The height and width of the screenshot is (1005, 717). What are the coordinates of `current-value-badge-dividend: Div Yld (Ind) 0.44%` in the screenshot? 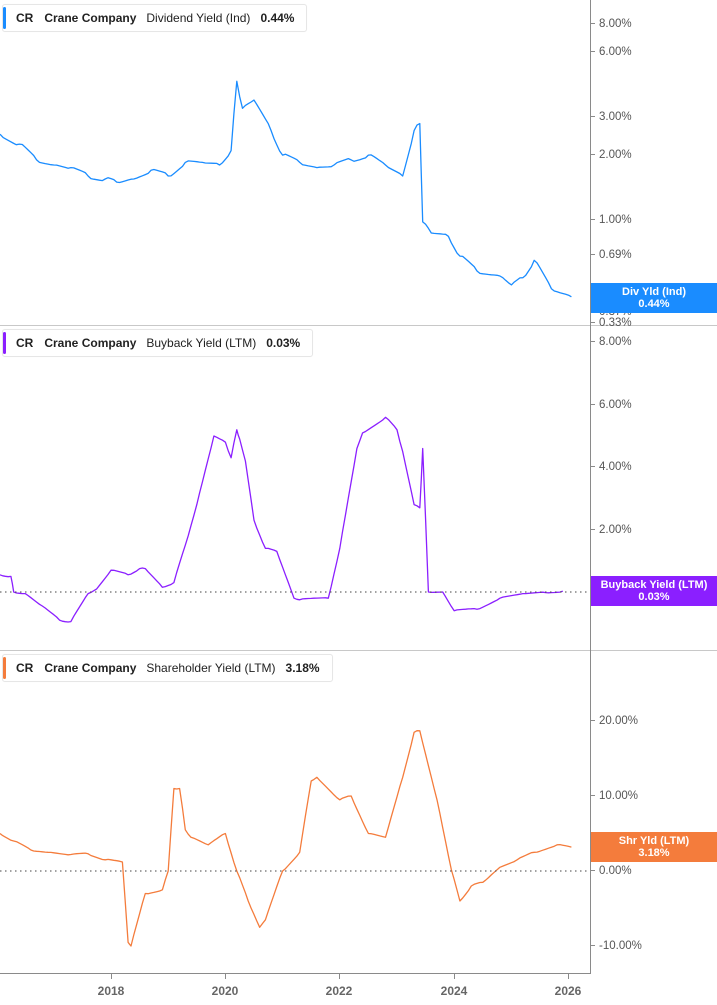 It's located at (654, 298).